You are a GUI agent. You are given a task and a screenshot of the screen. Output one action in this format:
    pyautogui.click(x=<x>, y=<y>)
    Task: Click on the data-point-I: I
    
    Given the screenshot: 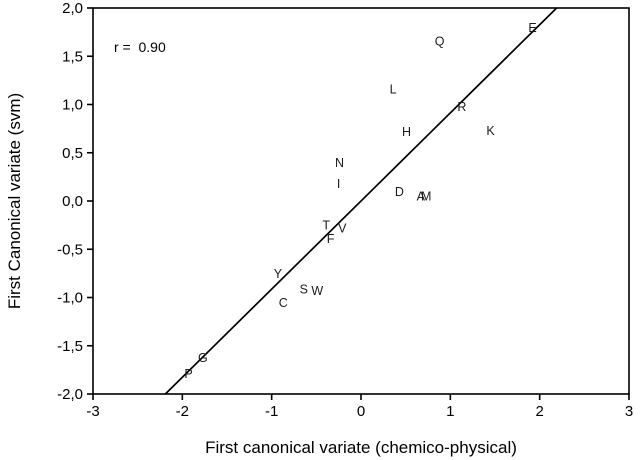 What is the action you would take?
    pyautogui.click(x=338, y=184)
    